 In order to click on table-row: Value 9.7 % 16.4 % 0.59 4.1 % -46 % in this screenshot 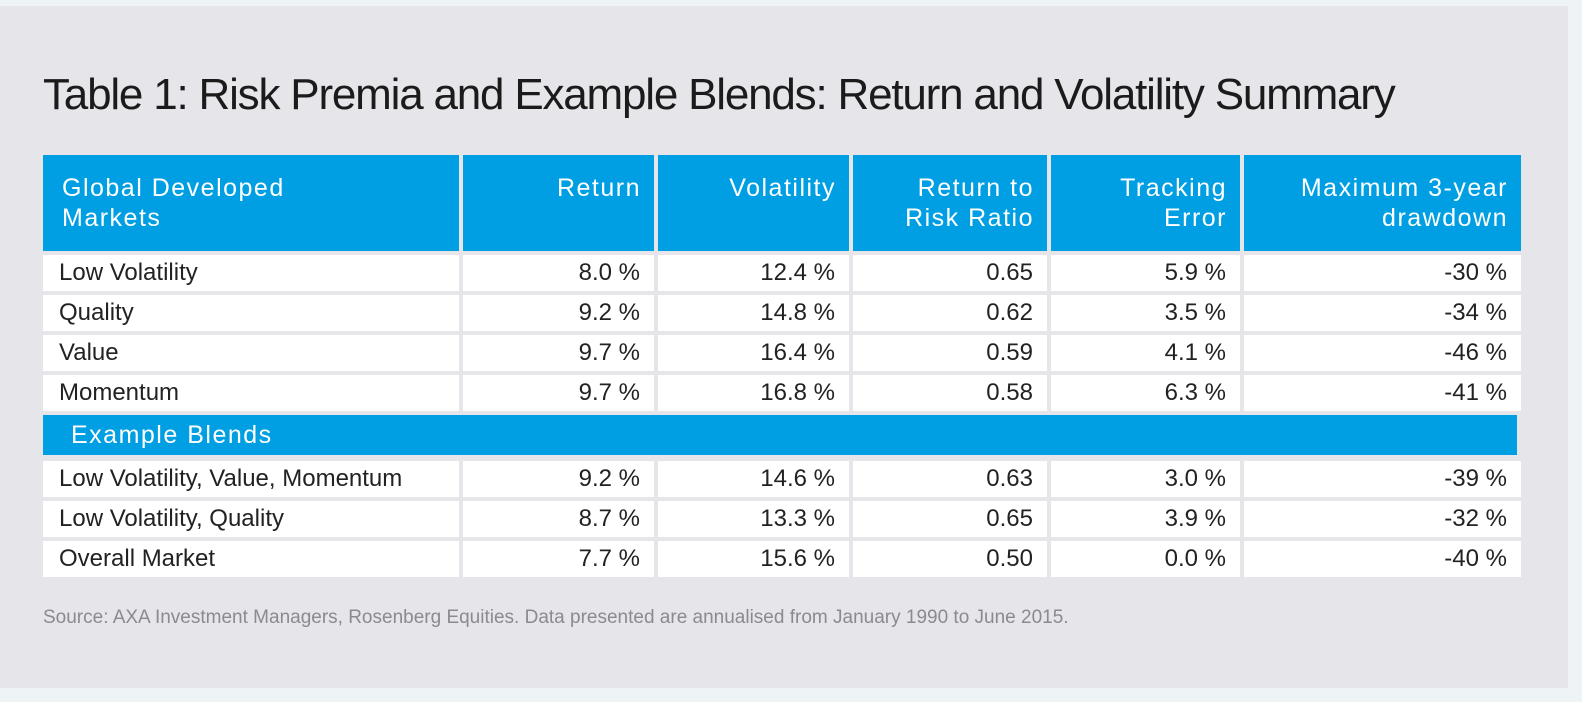, I will do `click(782, 353)`.